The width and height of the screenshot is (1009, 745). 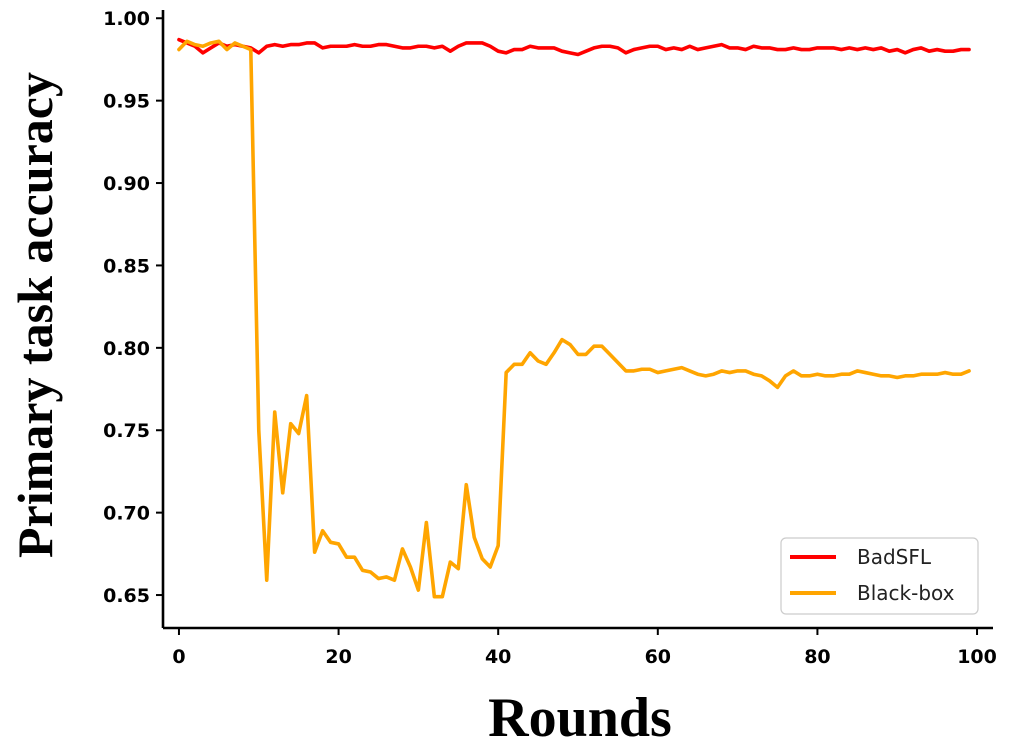 What do you see at coordinates (498, 657) in the screenshot?
I see `x-tick-label: 40` at bounding box center [498, 657].